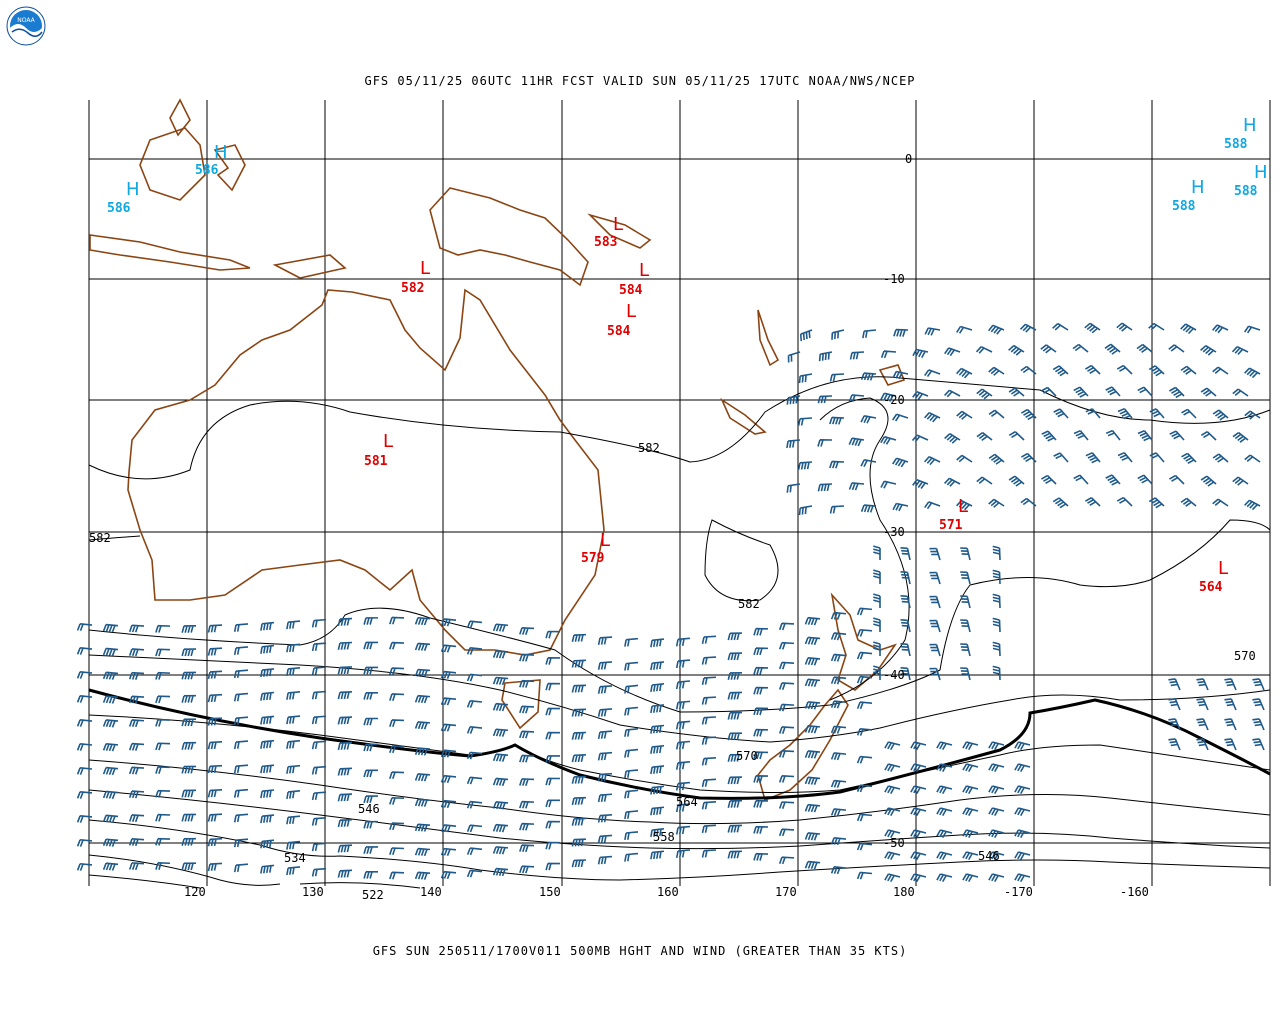 The height and width of the screenshot is (1024, 1280). What do you see at coordinates (631, 290) in the screenshot?
I see `low-value: 584` at bounding box center [631, 290].